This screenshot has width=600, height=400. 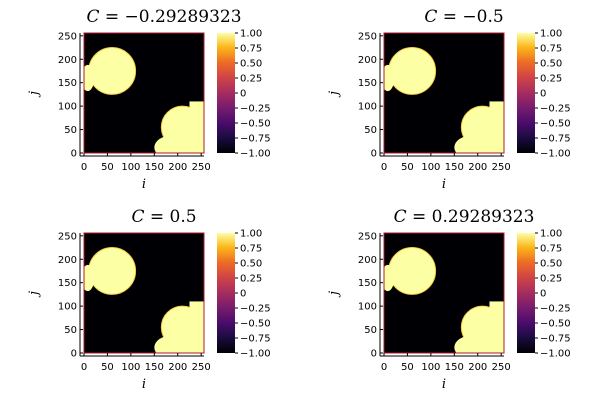 What do you see at coordinates (67, 307) in the screenshot?
I see `y-tick-label: 100` at bounding box center [67, 307].